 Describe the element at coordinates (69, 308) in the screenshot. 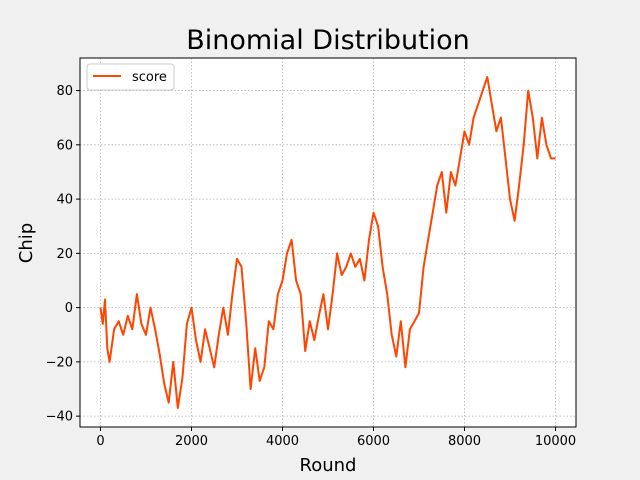

I see `y-tick-label: 0` at that location.